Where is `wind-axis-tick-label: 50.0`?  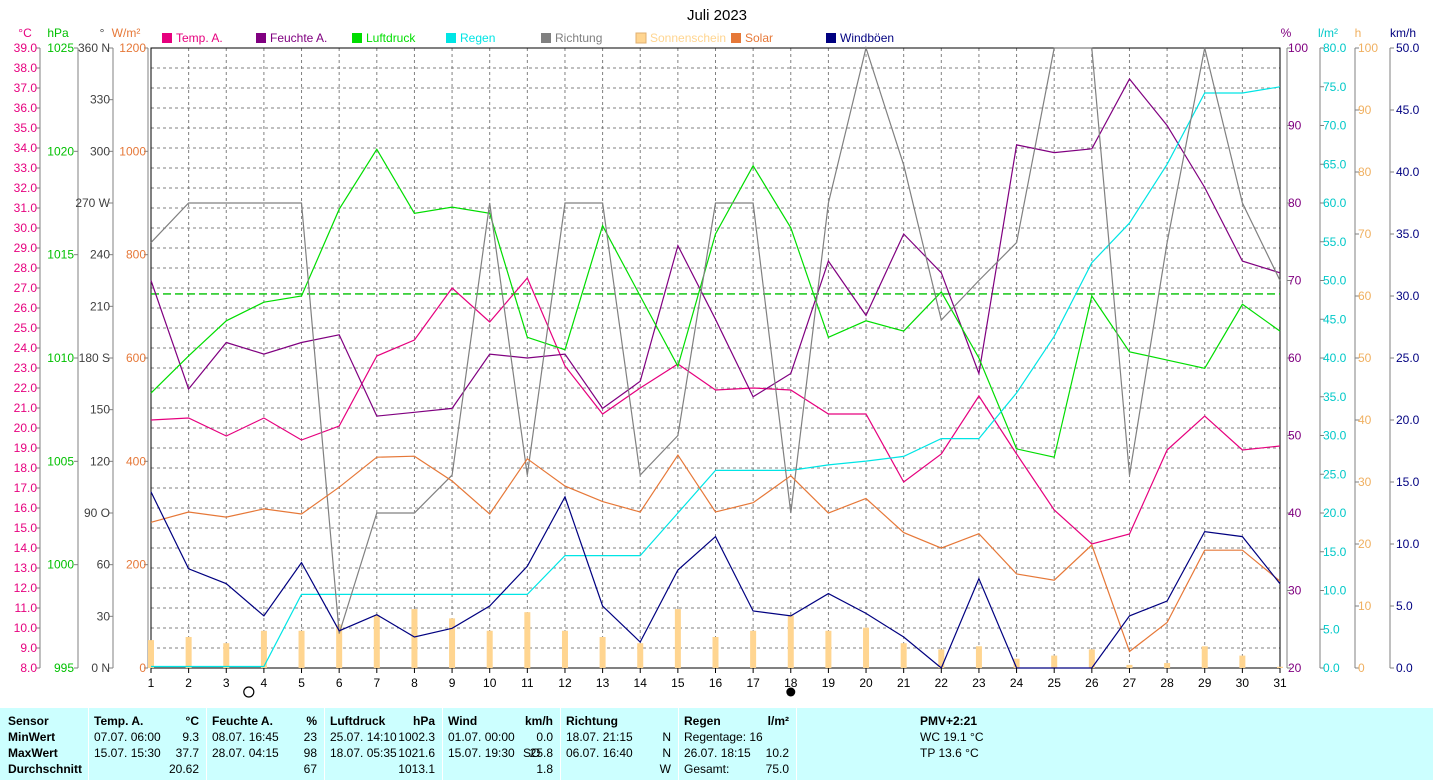
wind-axis-tick-label: 50.0 is located at coordinates (1408, 48).